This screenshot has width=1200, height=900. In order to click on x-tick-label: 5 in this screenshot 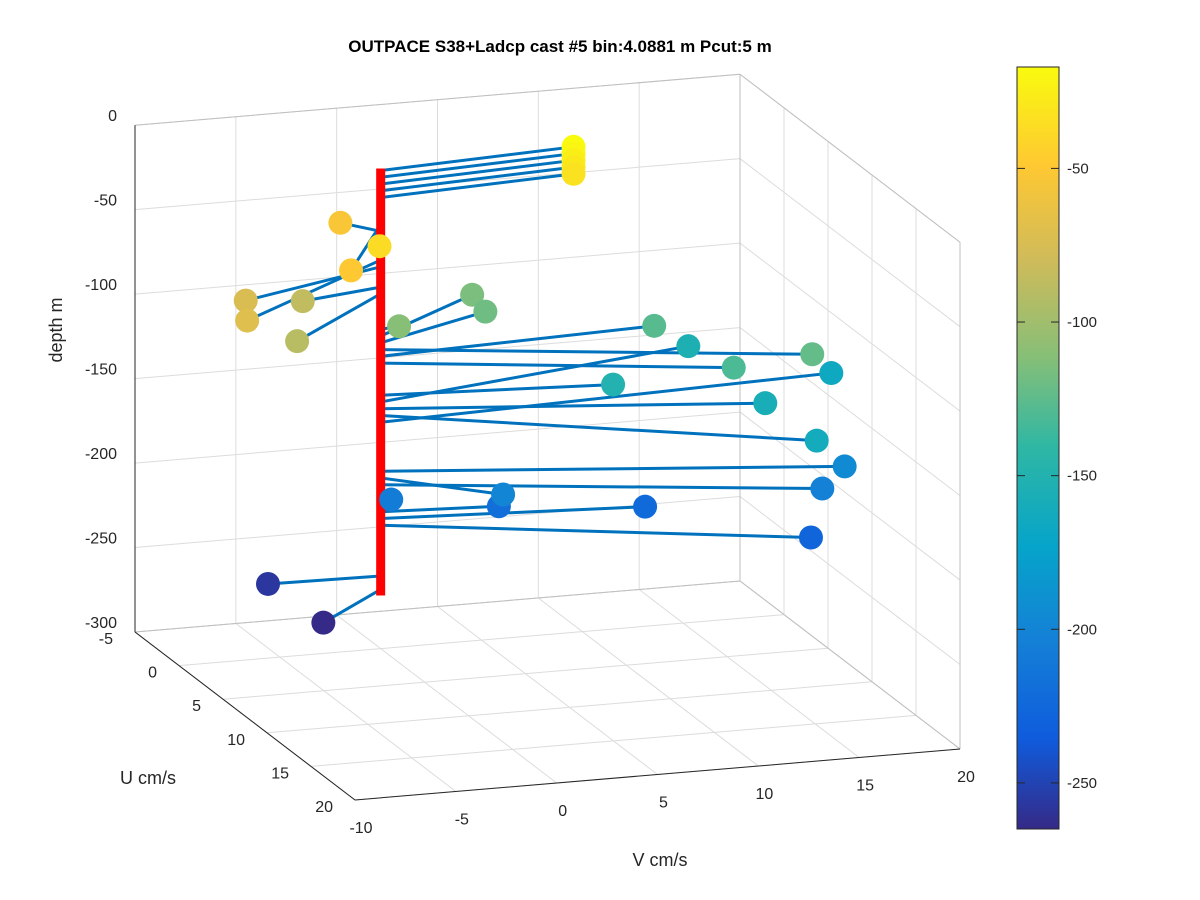, I will do `click(663, 803)`.